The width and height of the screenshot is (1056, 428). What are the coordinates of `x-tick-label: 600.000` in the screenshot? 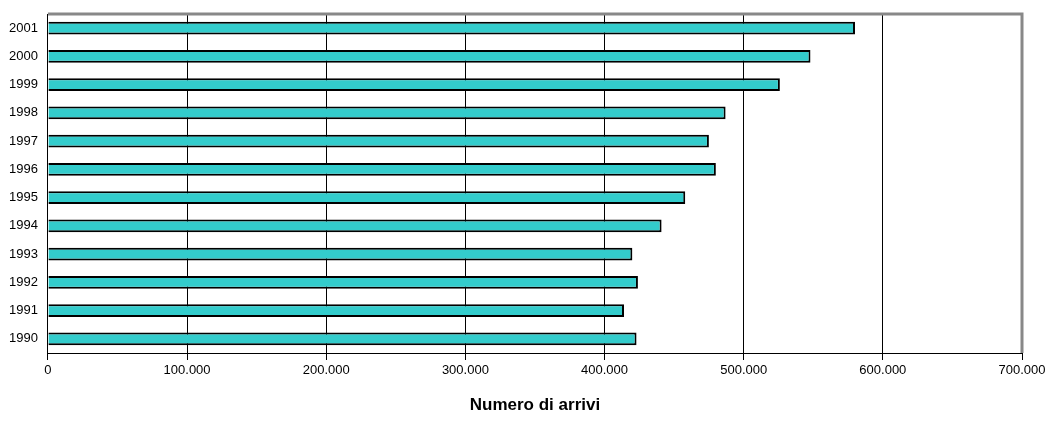 It's located at (883, 370).